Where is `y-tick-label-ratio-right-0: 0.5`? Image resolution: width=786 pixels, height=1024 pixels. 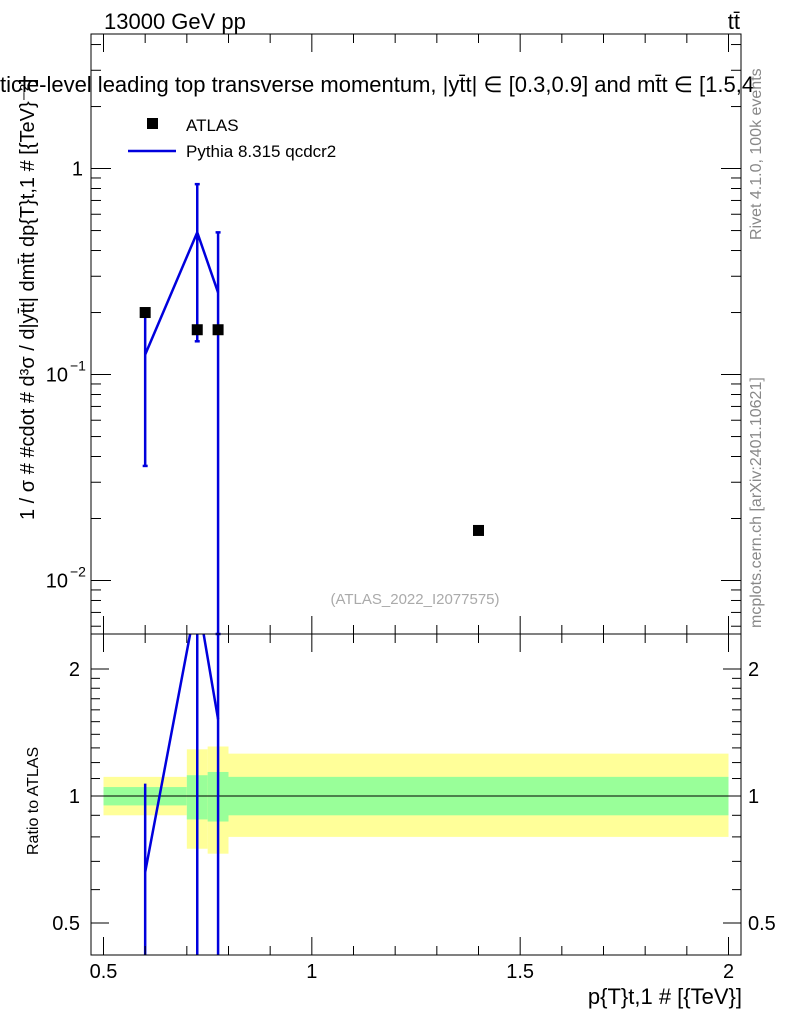 y-tick-label-ratio-right-0: 0.5 is located at coordinates (762, 924).